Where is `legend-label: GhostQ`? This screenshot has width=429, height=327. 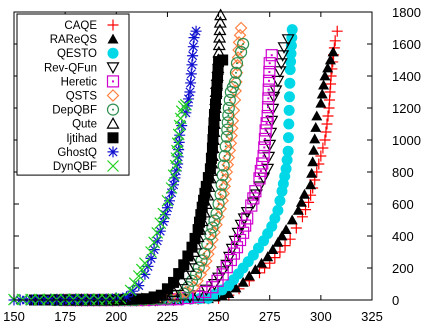 legend-label: GhostQ is located at coordinates (77, 153).